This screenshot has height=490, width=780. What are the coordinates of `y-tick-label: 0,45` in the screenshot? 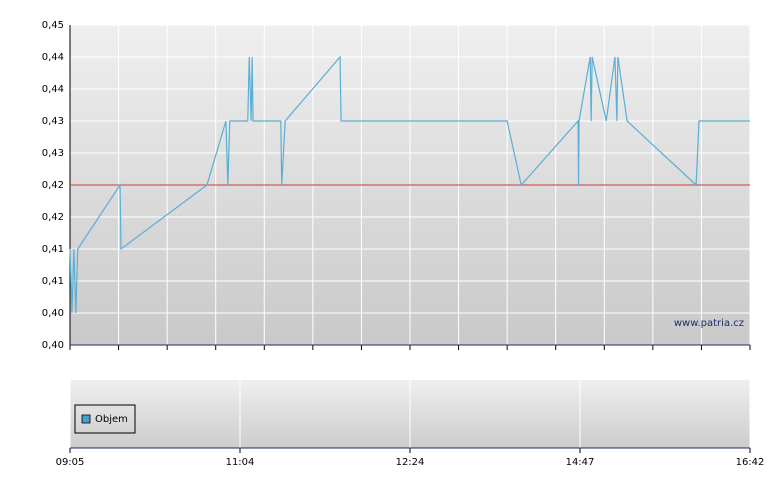 It's located at (53, 25).